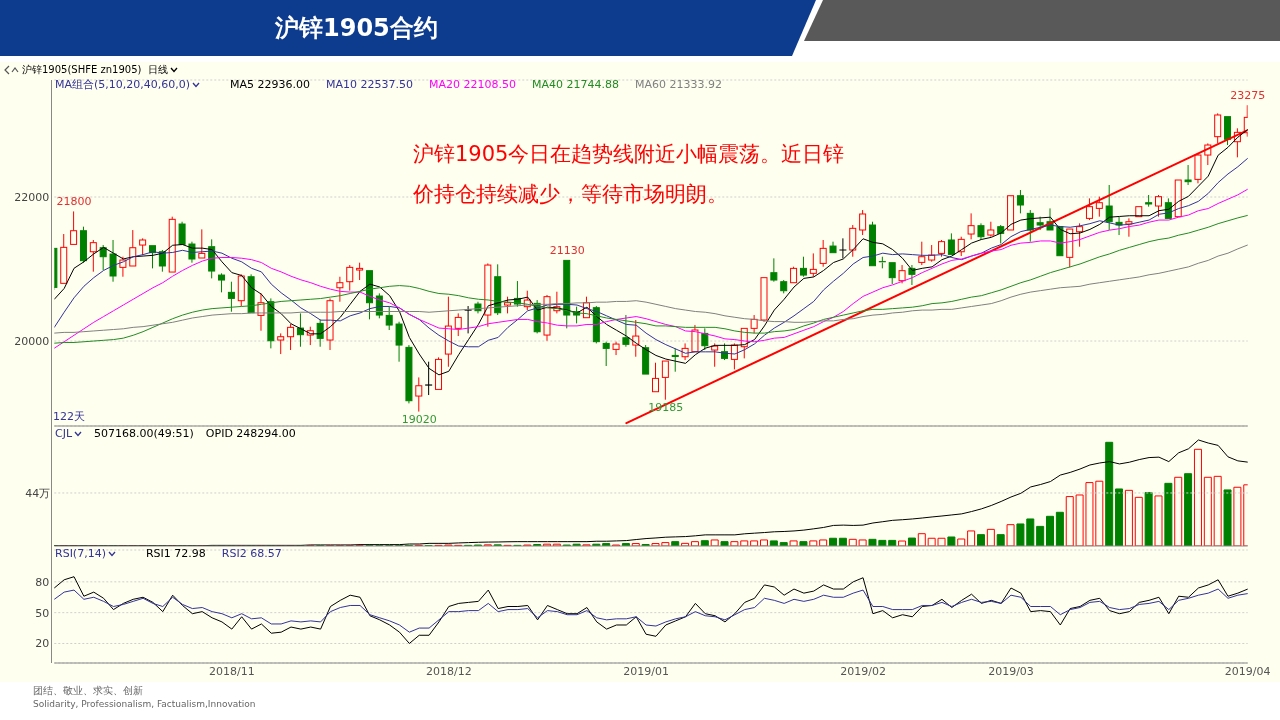 This screenshot has height=720, width=1280. I want to click on y-tick-label: 80, so click(42, 582).